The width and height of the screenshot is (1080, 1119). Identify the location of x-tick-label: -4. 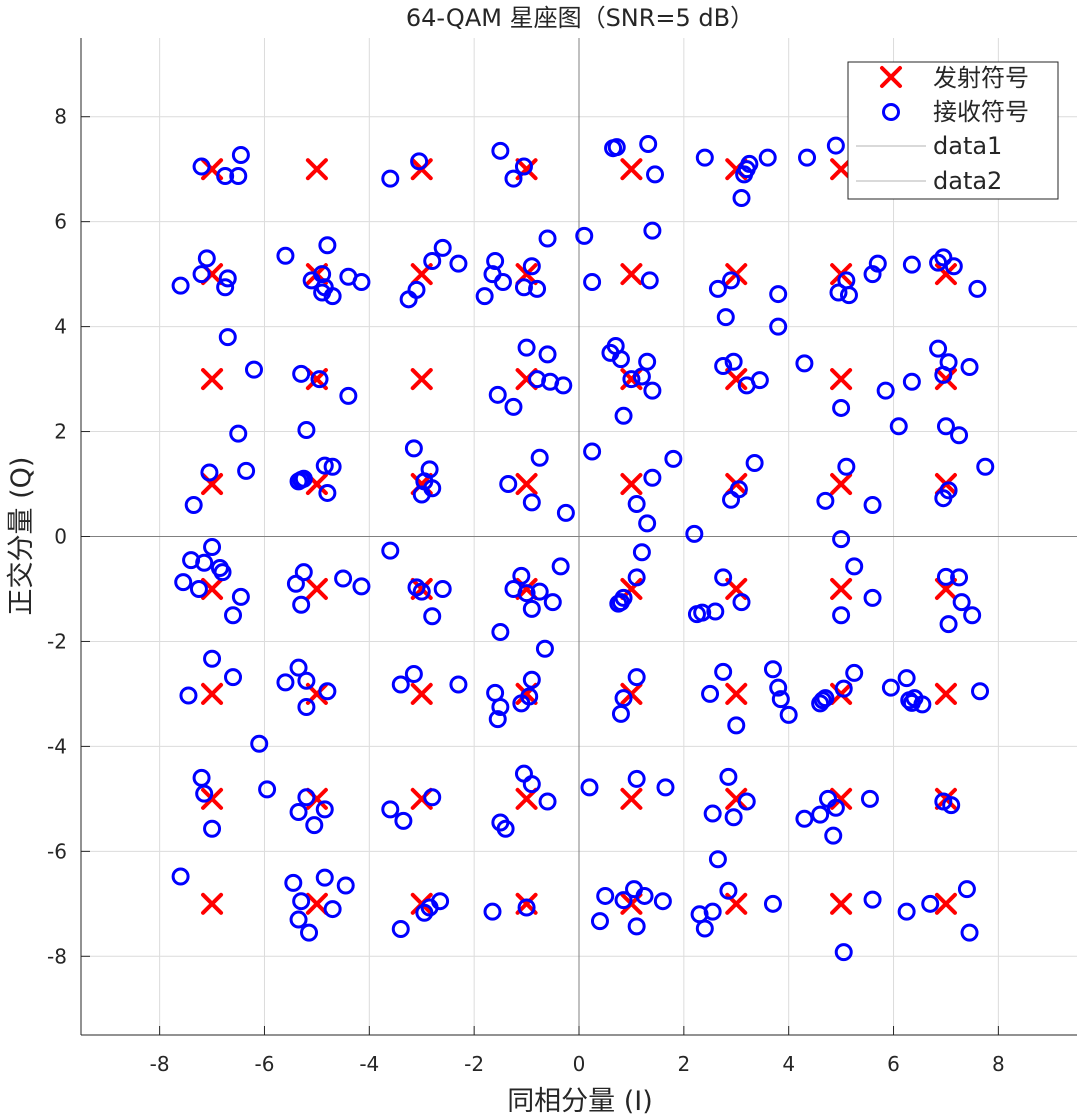
(369, 1064).